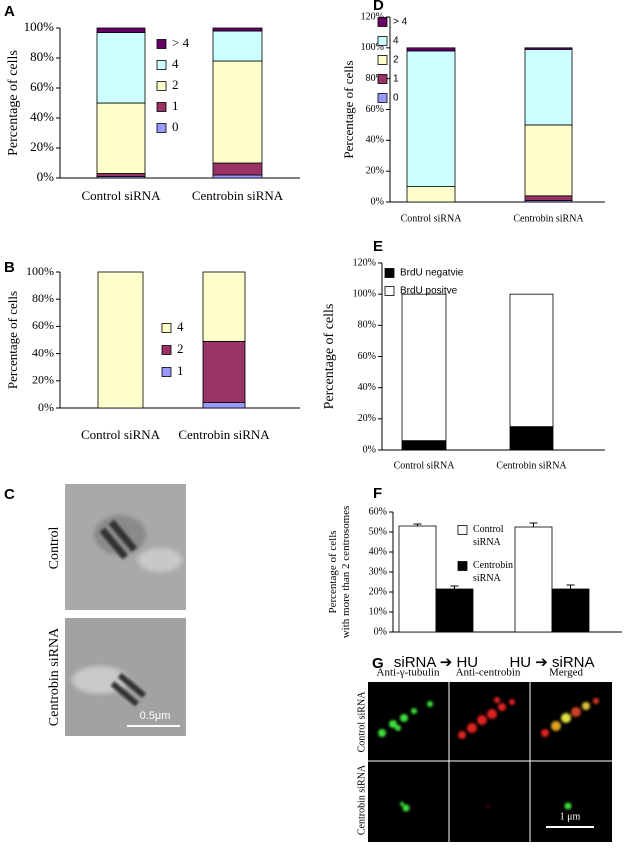  What do you see at coordinates (9, 494) in the screenshot?
I see `panel-letter: C` at bounding box center [9, 494].